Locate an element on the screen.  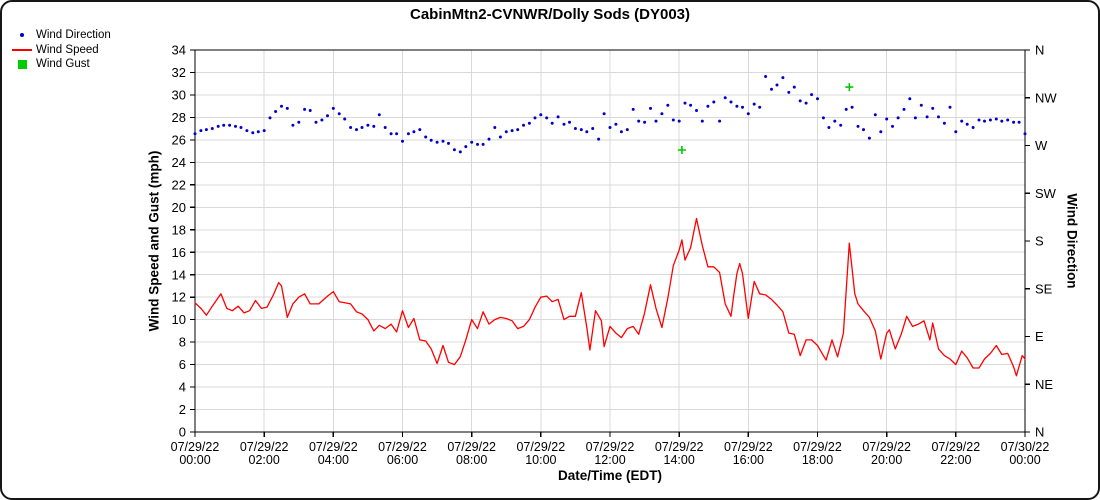
legend-label: Wind Direction is located at coordinates (73, 35).